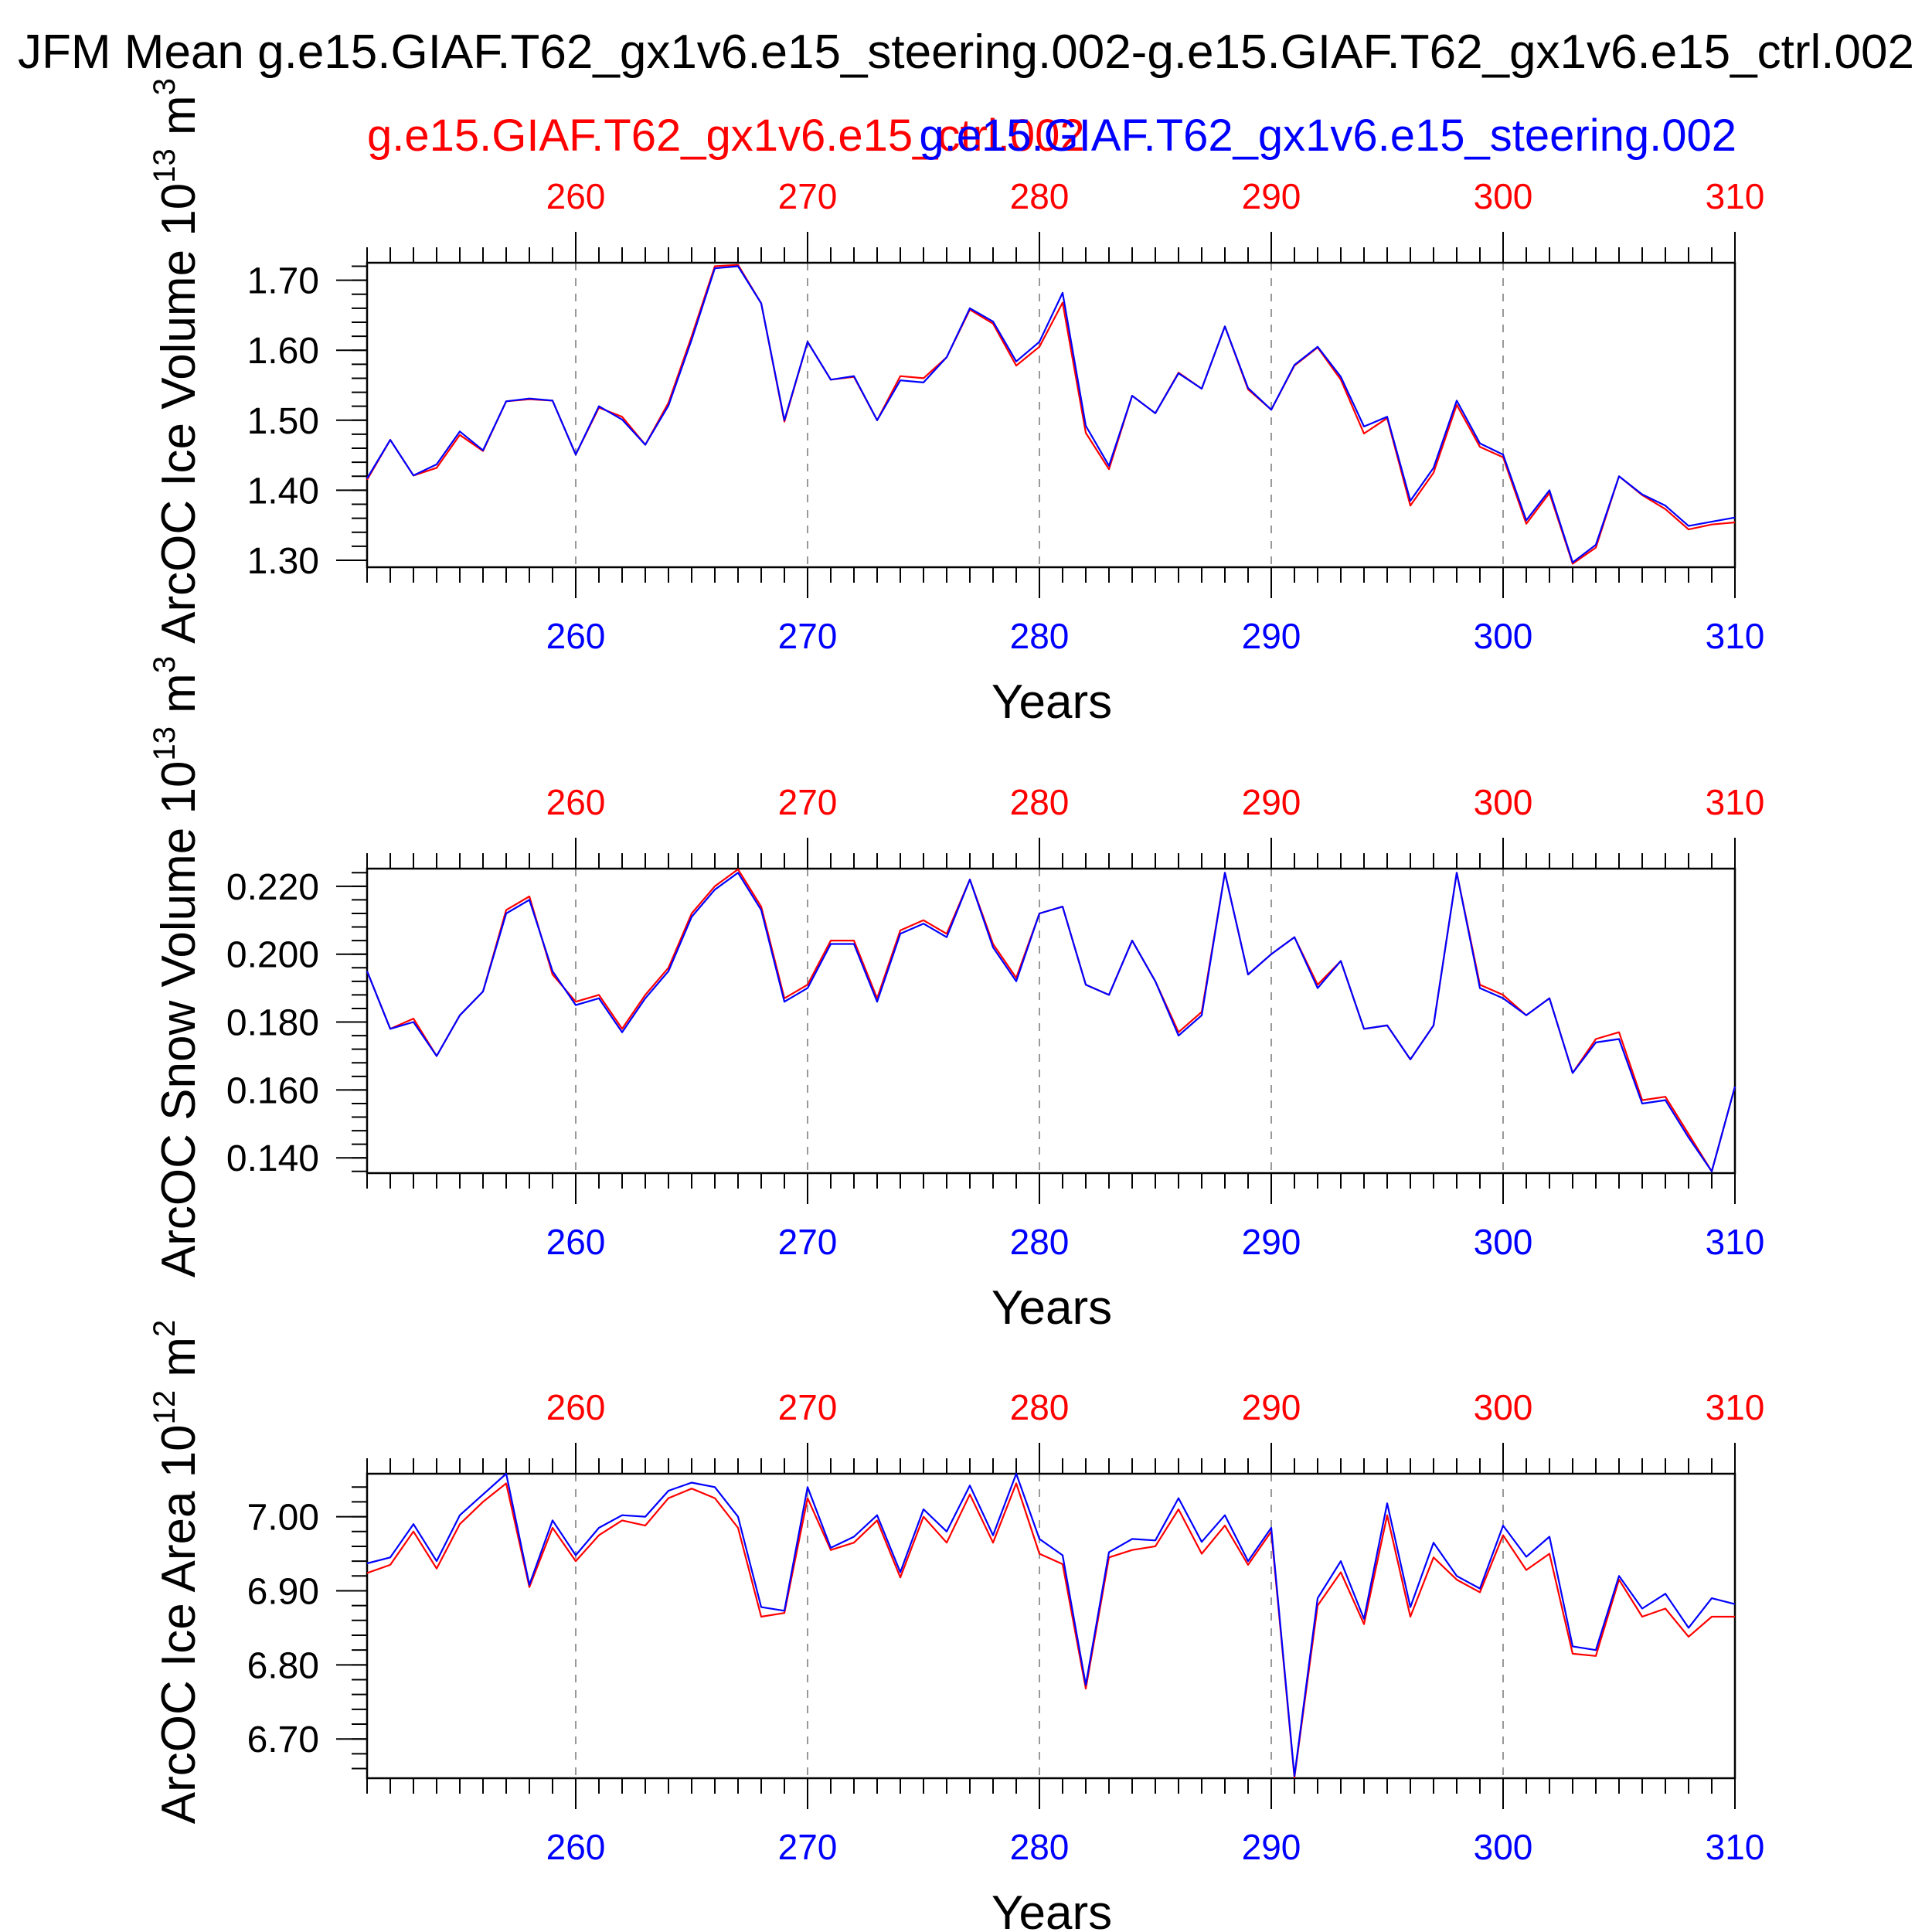  I want to click on y-tick-label-7.00: 7.00, so click(283, 1518).